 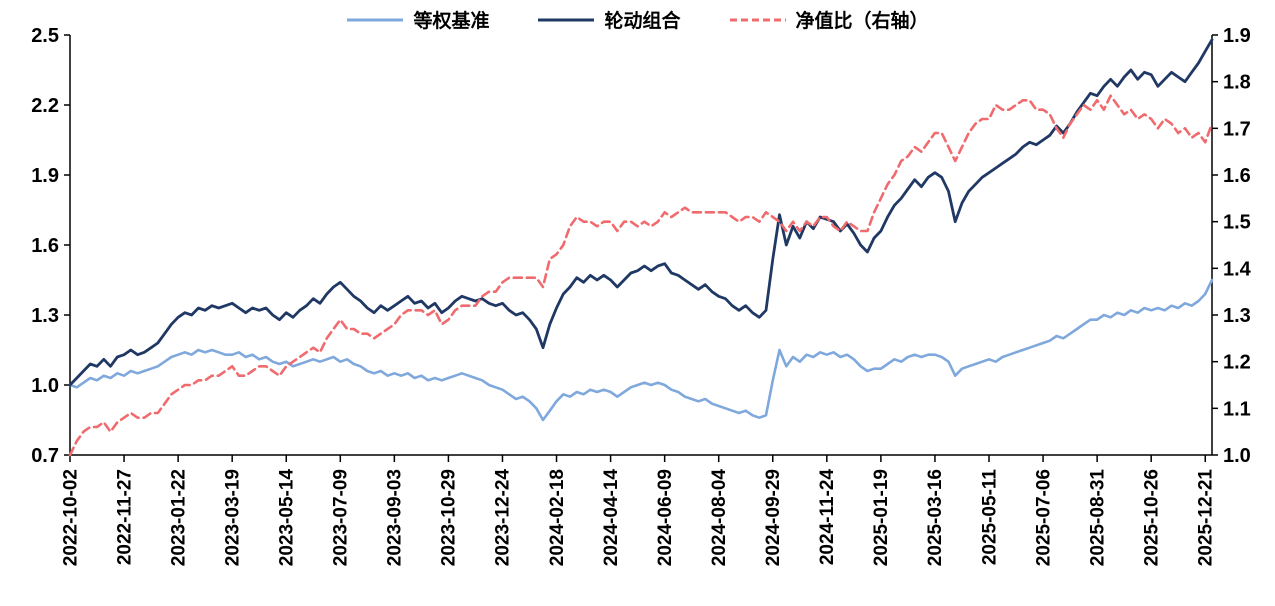 What do you see at coordinates (1206, 518) in the screenshot?
I see `x-tick-label: 2025-12-21` at bounding box center [1206, 518].